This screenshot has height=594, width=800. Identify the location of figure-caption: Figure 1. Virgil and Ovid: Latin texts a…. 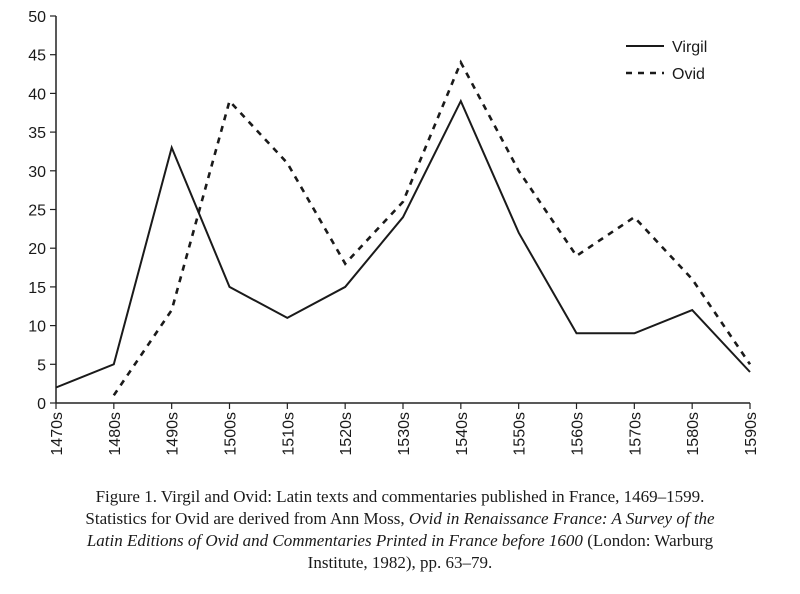
(400, 530).